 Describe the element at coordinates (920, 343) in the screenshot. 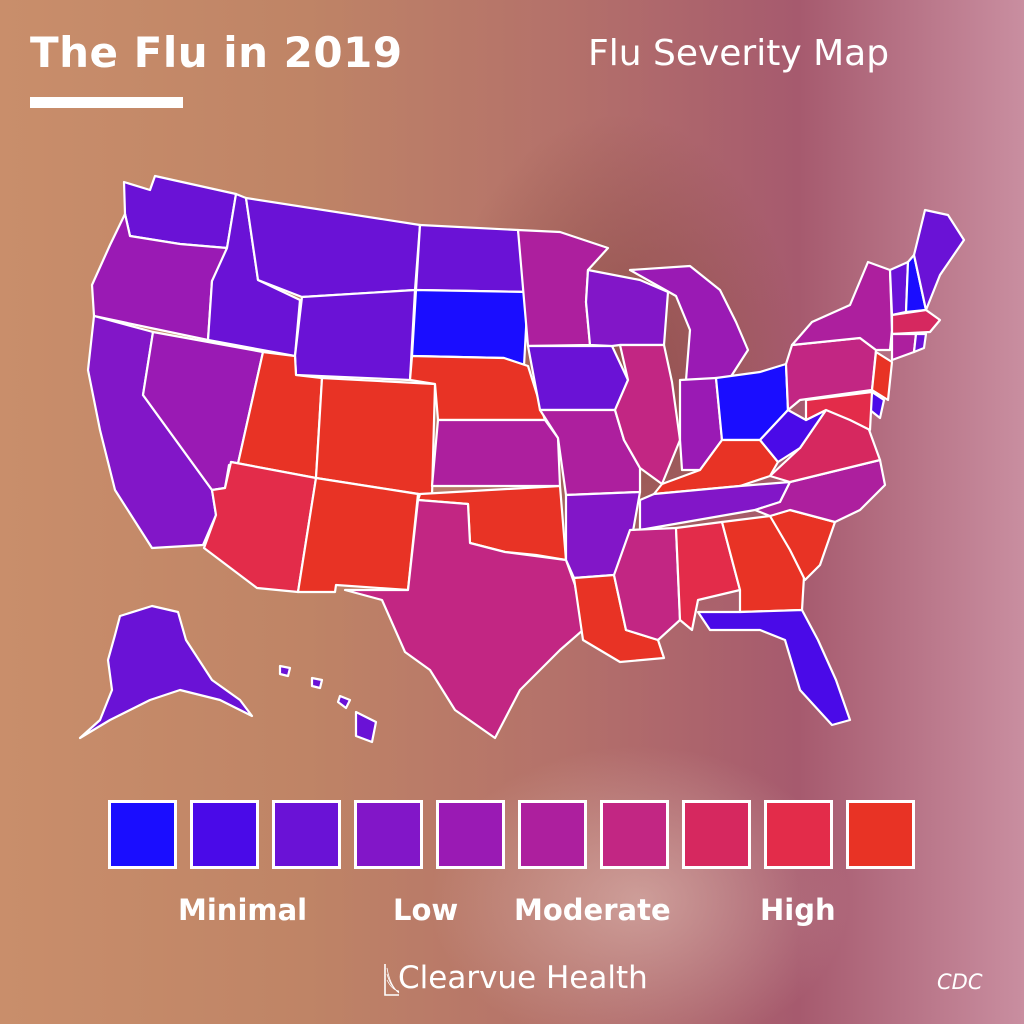

I see `state-ri` at that location.